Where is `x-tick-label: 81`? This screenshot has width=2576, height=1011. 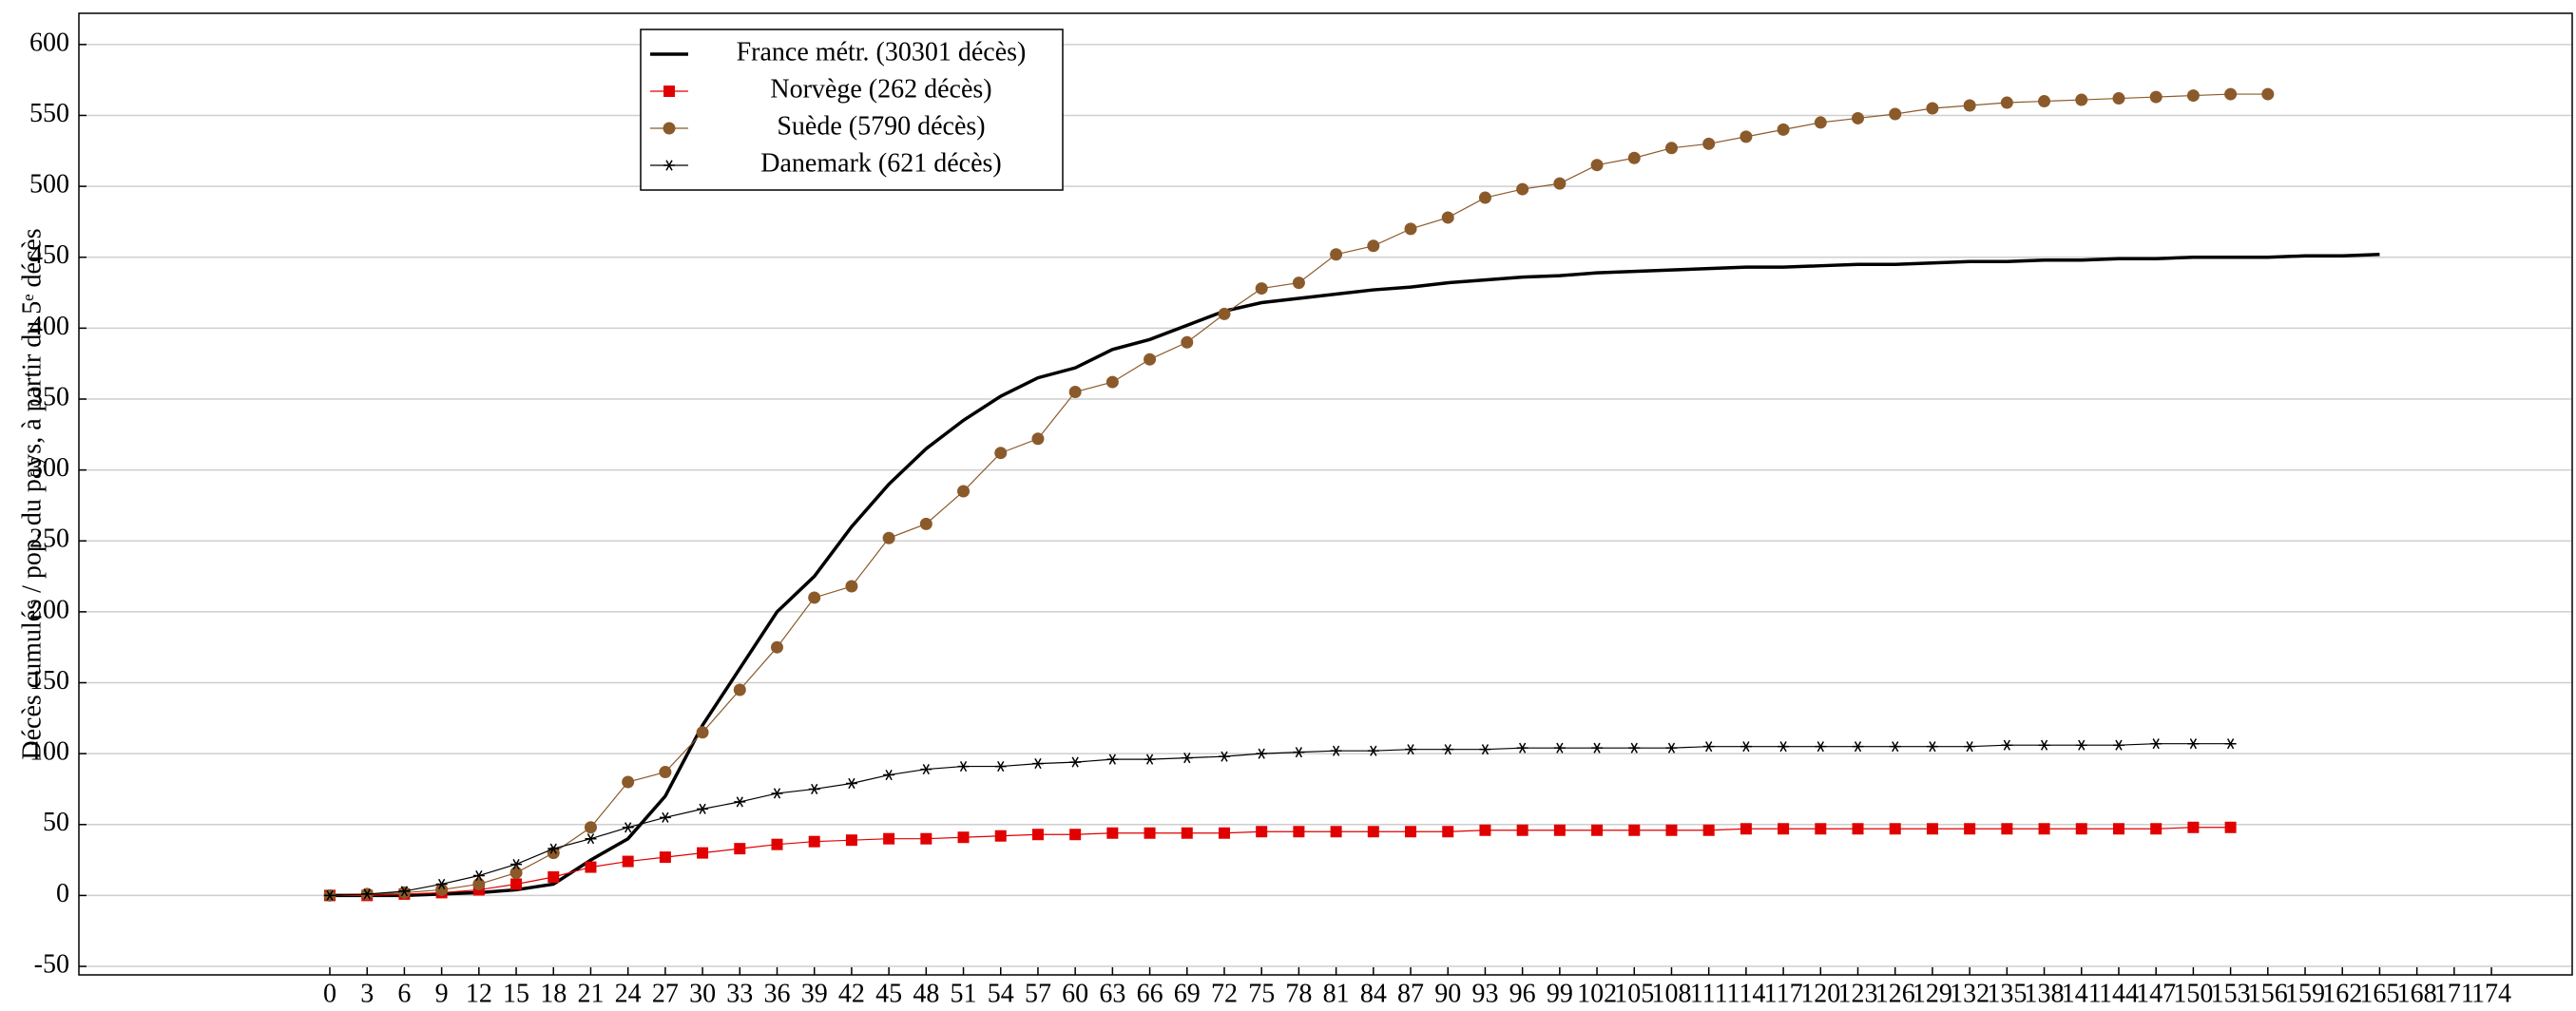 x-tick-label: 81 is located at coordinates (1336, 994).